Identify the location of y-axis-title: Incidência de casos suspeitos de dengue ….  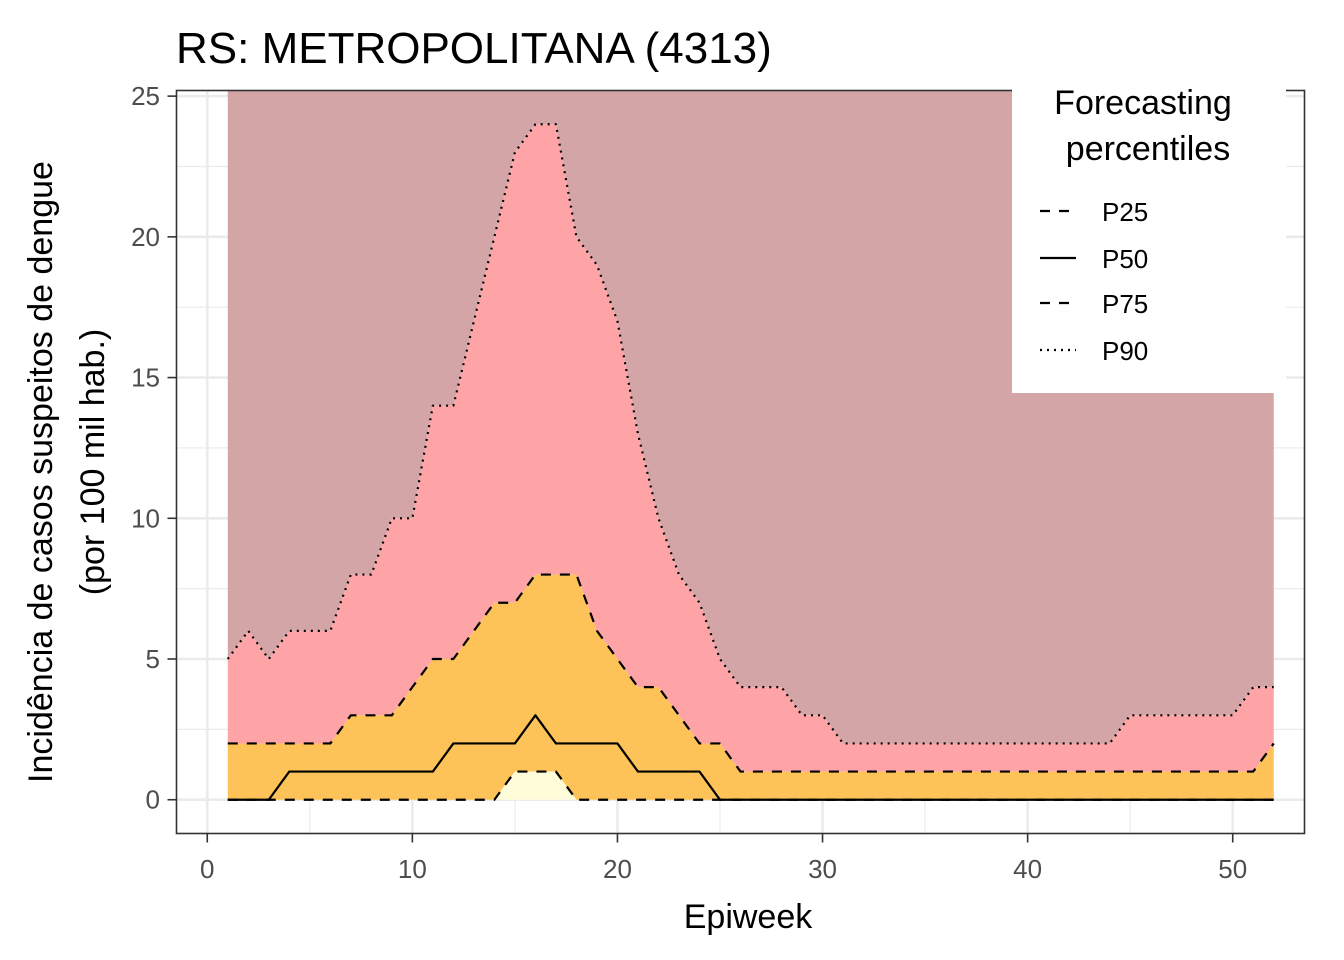
(67, 472).